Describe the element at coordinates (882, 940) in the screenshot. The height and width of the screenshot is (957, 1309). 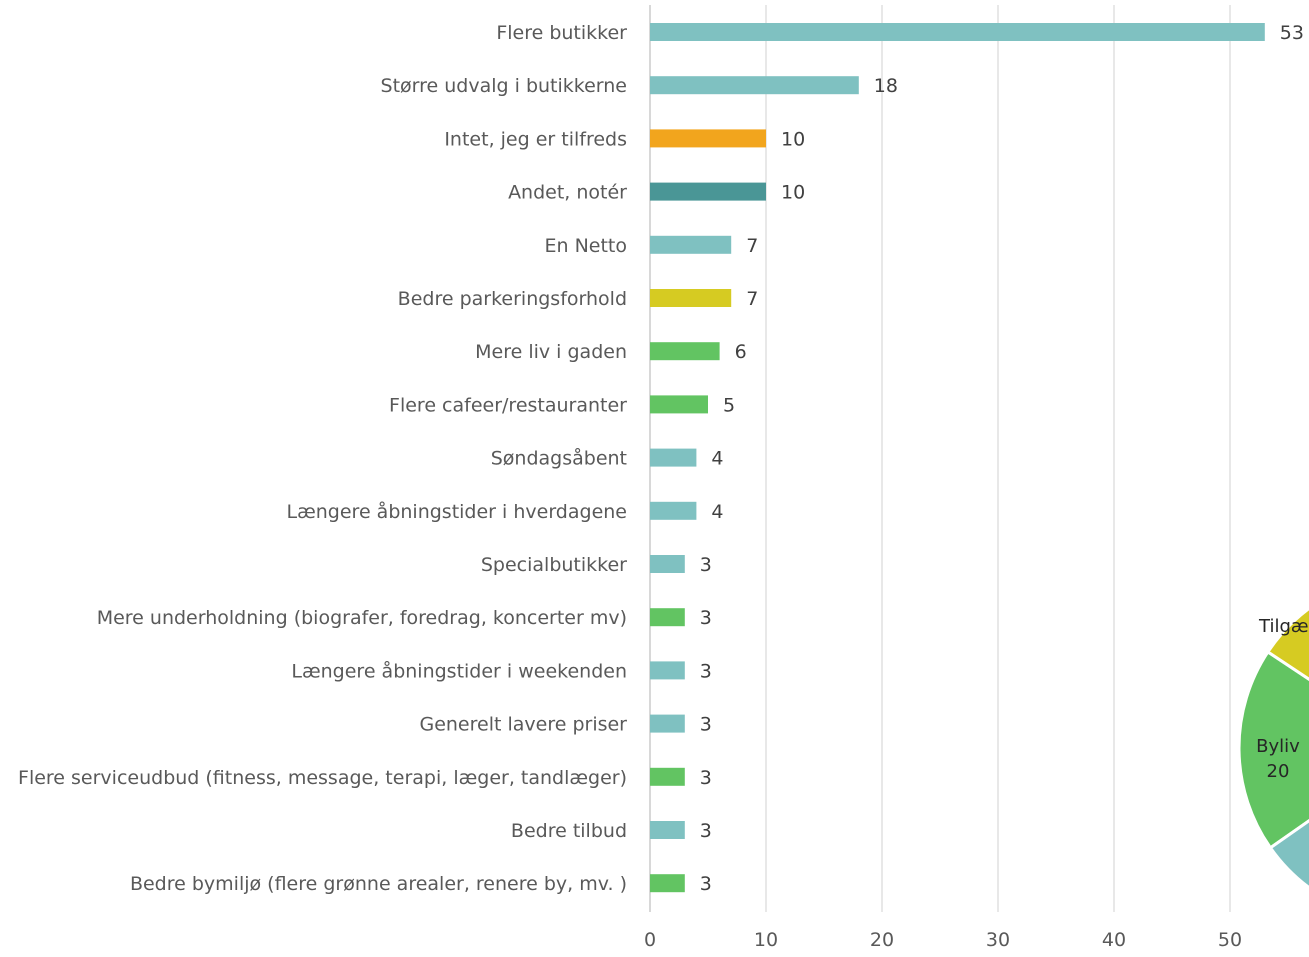
I see `x-tick-label: 20` at that location.